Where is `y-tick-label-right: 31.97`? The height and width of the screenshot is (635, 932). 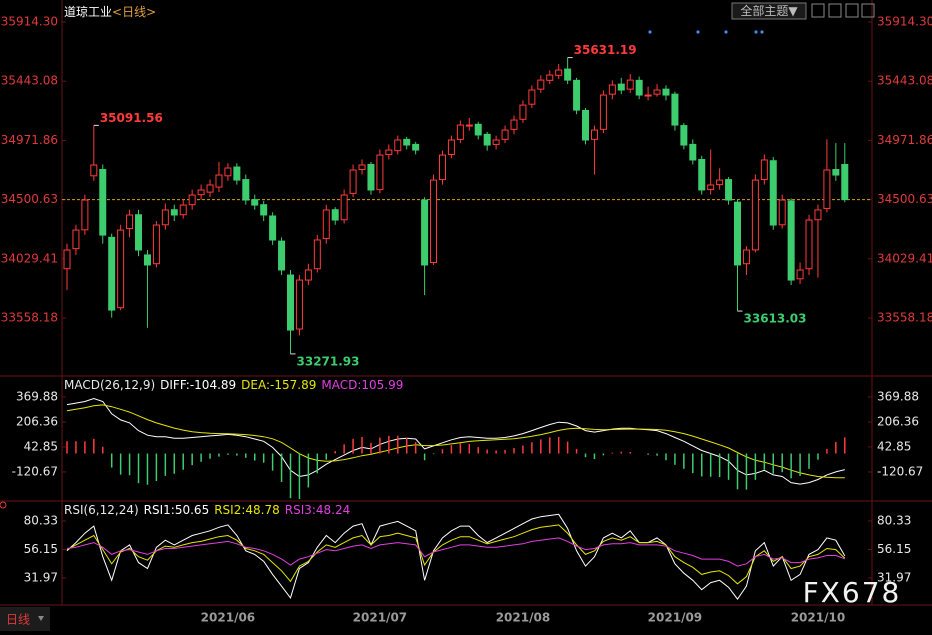
y-tick-label-right: 31.97 is located at coordinates (894, 577).